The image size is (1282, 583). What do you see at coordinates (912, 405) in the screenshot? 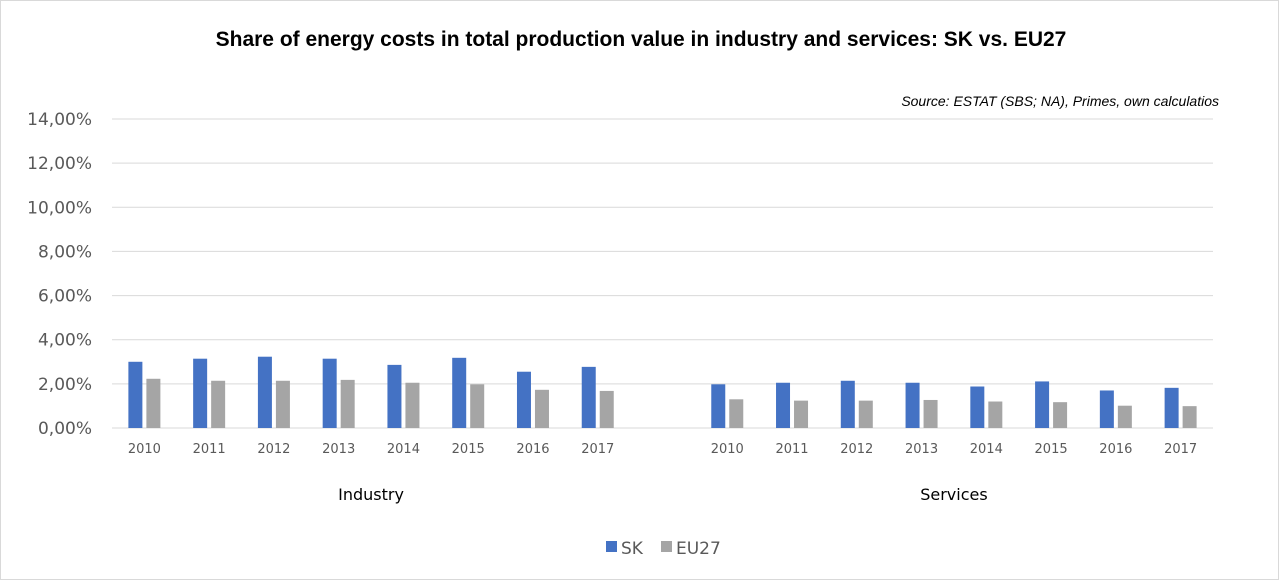
I see `bar-services-sk-2013` at bounding box center [912, 405].